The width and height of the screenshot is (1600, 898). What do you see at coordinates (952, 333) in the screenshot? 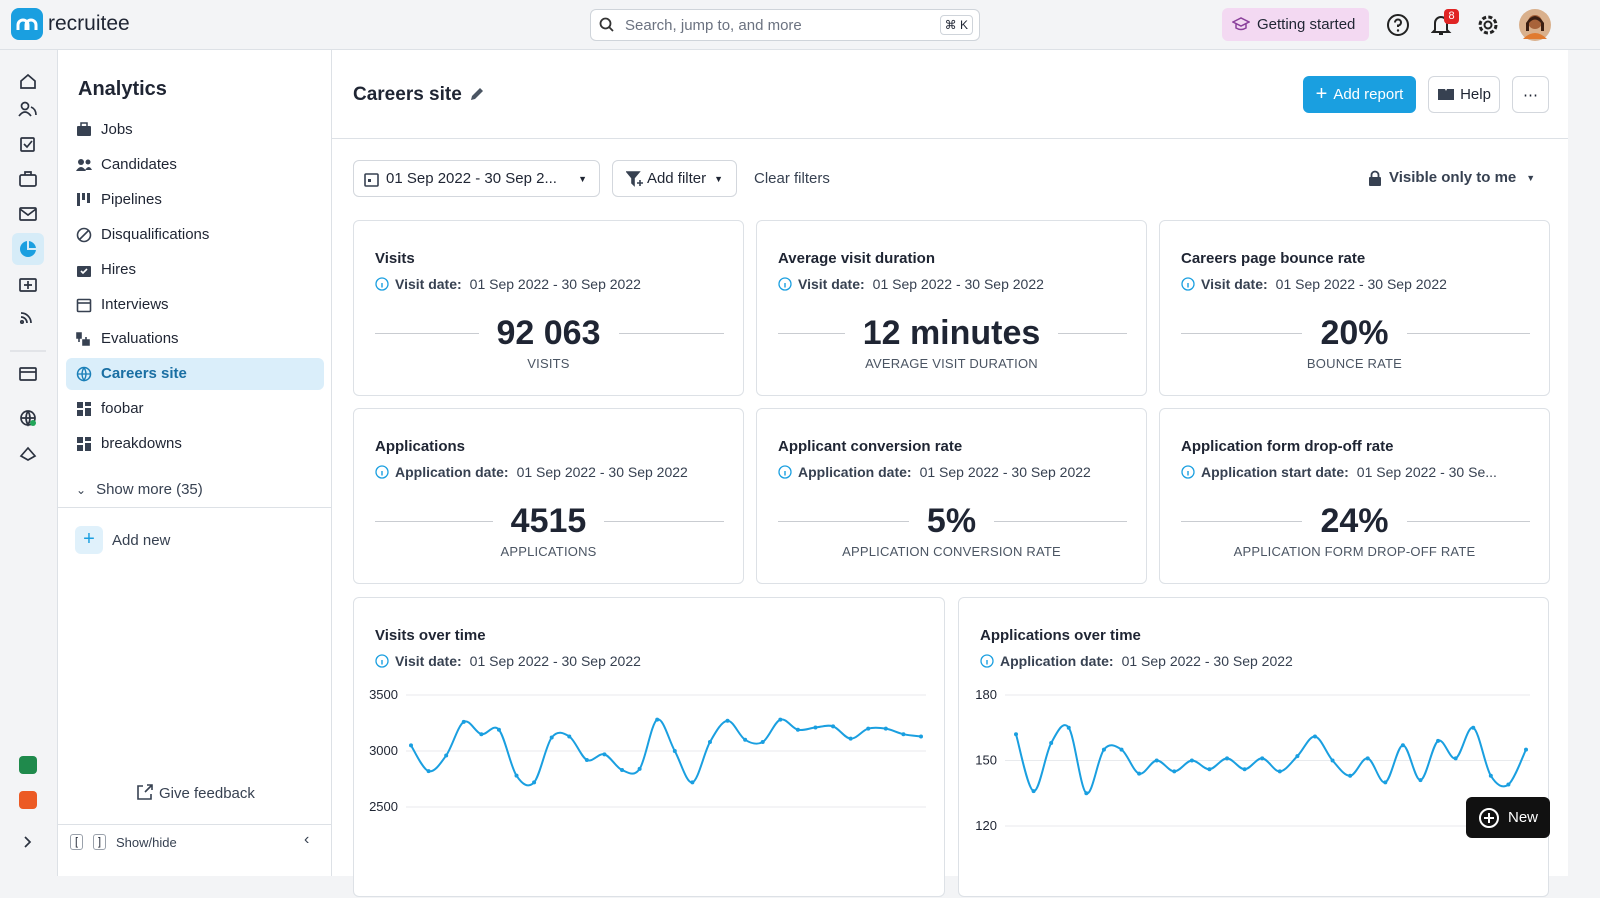
I see `kpi-value-text: 12 minutes` at bounding box center [952, 333].